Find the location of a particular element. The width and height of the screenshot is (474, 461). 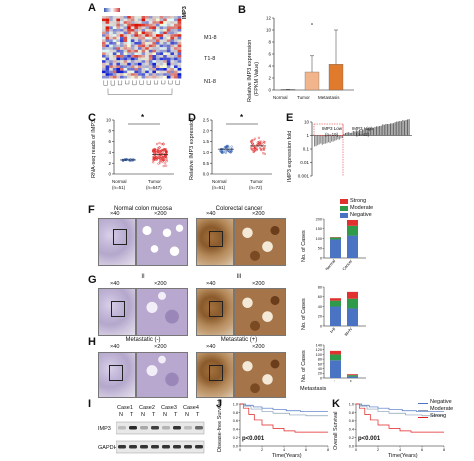

panel-d-ytick-label: 0.5 is located at coordinates (206, 163).